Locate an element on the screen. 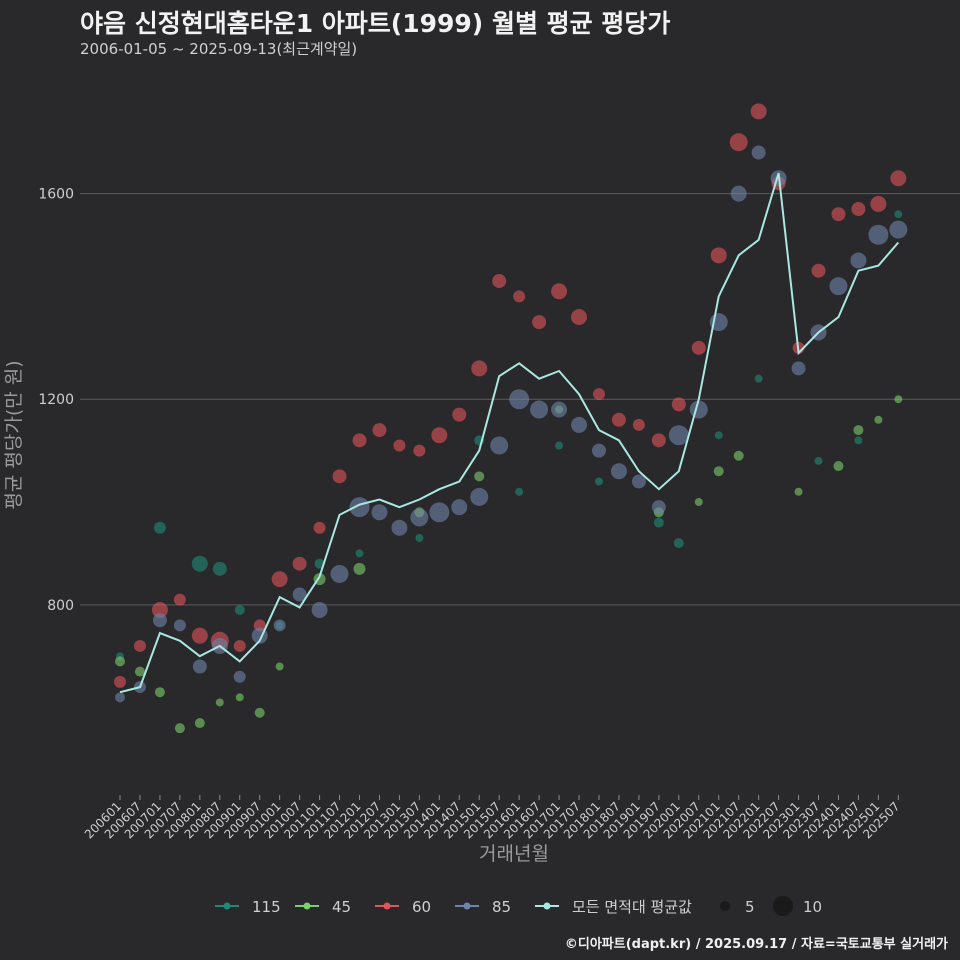 The width and height of the screenshot is (960, 960). y-axis-label: 평균 평당가(만 원) is located at coordinates (14, 434).